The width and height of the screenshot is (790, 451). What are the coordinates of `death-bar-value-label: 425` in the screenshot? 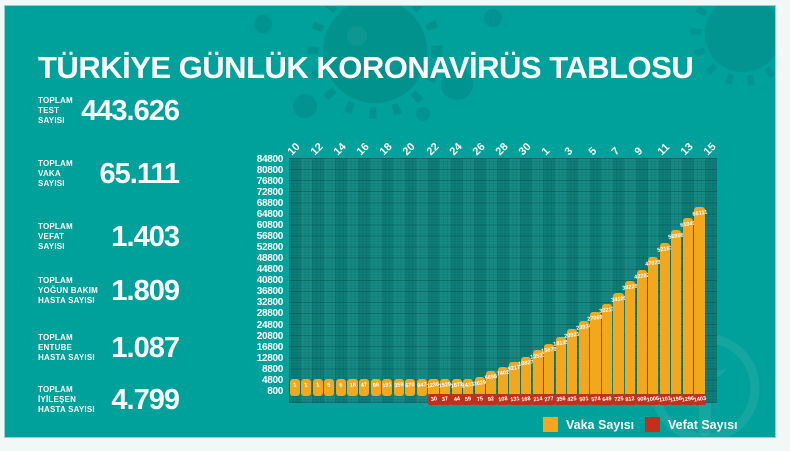 It's located at (572, 399).